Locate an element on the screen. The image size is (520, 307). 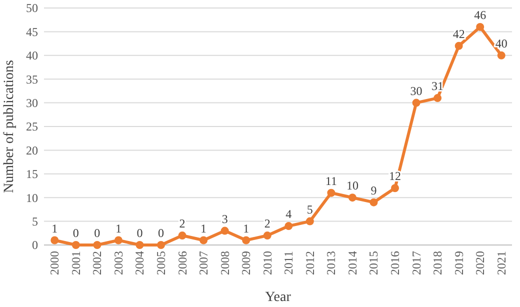
x-tick-label: 2013 is located at coordinates (331, 263).